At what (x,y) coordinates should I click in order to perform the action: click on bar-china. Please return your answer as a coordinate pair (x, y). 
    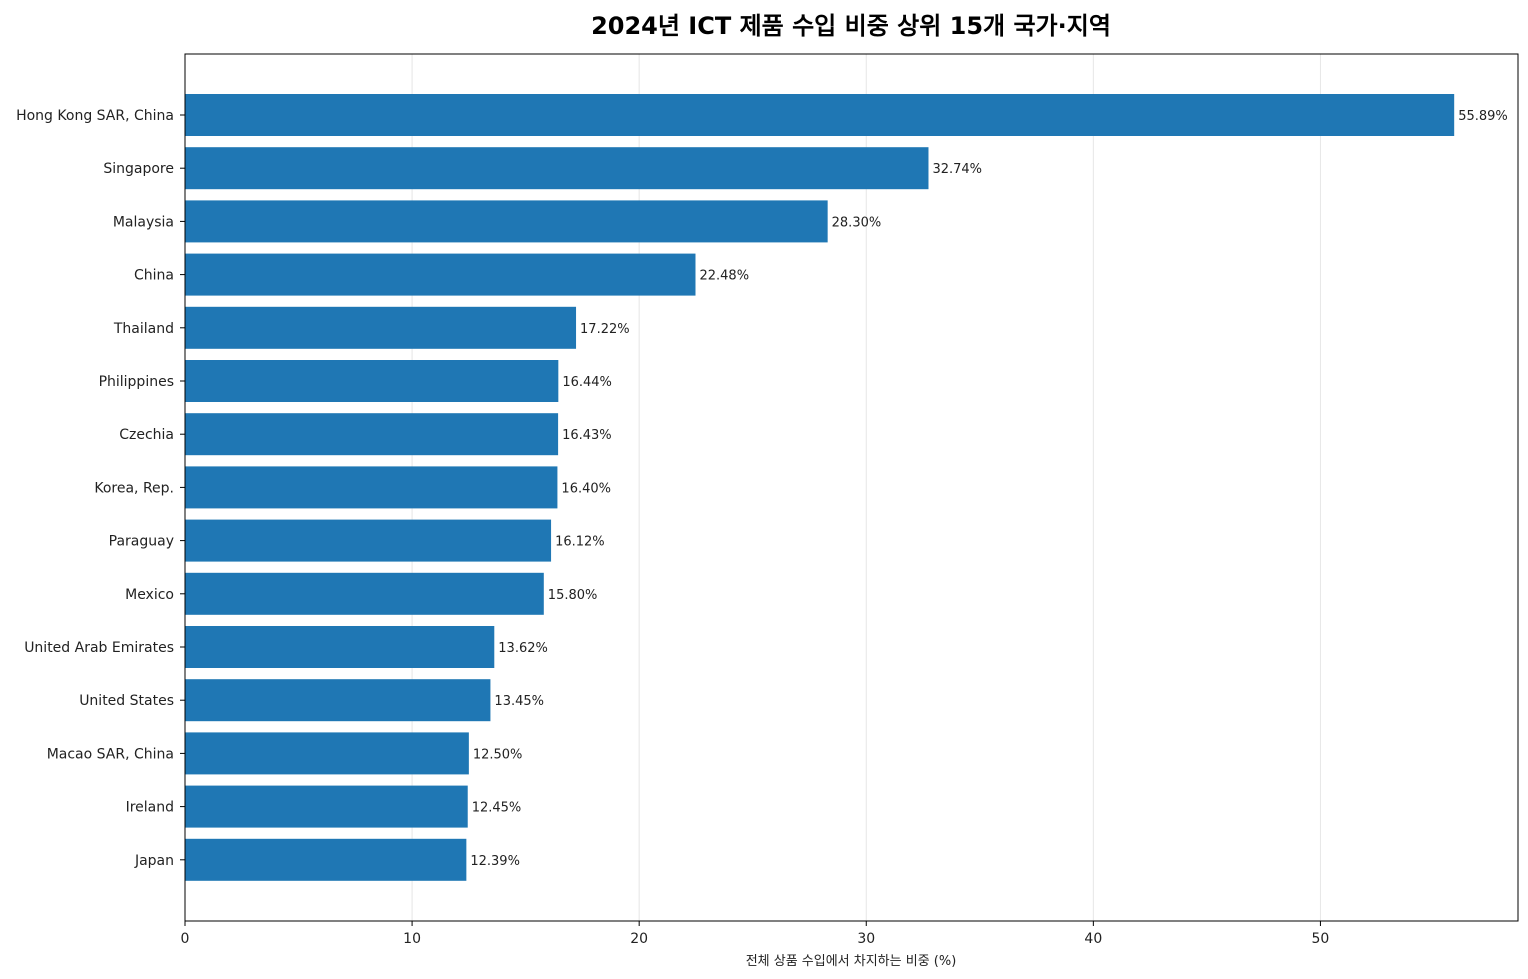
    Looking at the image, I should click on (440, 274).